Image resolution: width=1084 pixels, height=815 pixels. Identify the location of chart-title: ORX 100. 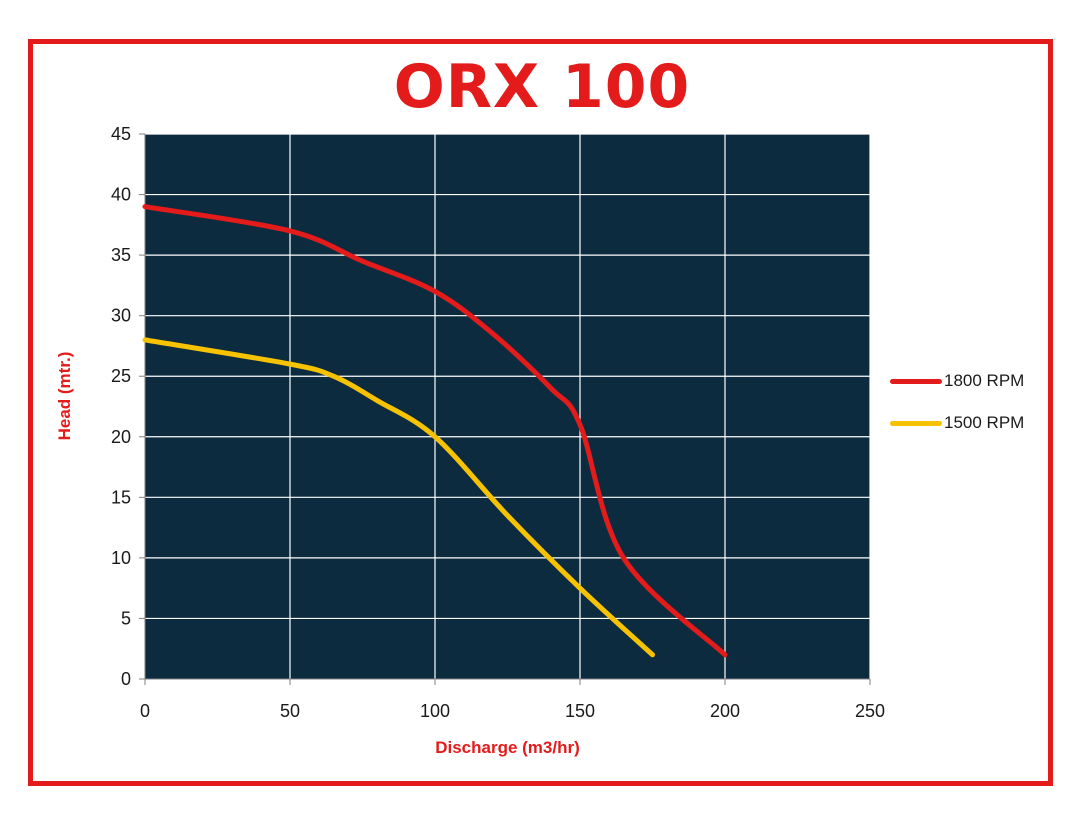
(542, 87).